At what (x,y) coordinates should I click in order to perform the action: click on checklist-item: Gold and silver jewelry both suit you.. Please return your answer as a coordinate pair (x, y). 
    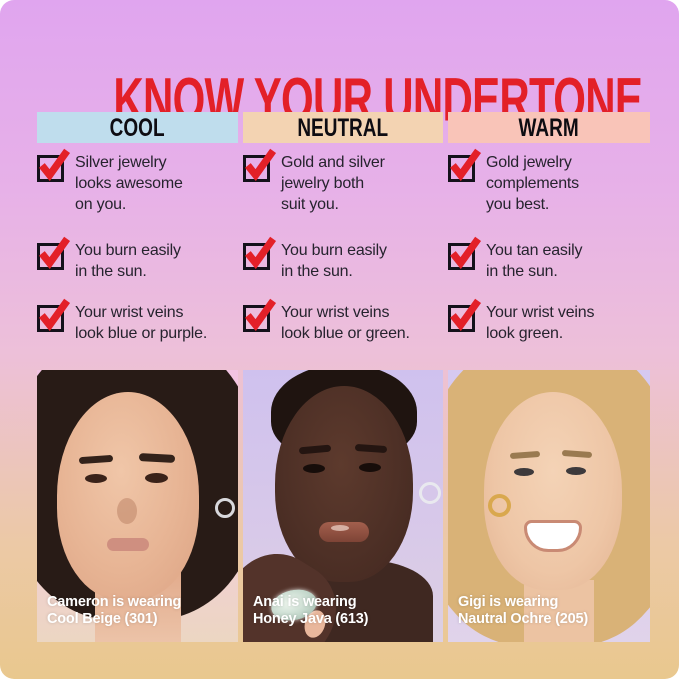
    Looking at the image, I should click on (343, 181).